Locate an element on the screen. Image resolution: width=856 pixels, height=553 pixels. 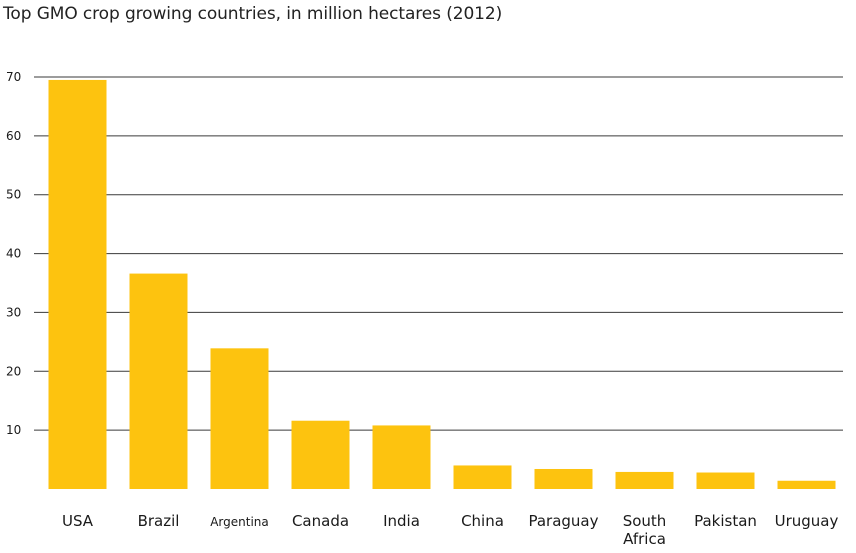
bar-south-africa is located at coordinates (644, 480).